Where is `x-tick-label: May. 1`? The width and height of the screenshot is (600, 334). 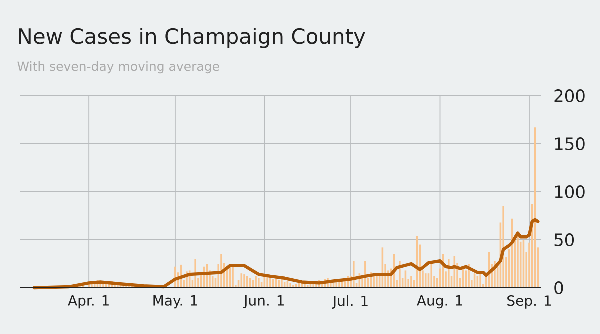
x-tick-label: May. 1 is located at coordinates (176, 302).